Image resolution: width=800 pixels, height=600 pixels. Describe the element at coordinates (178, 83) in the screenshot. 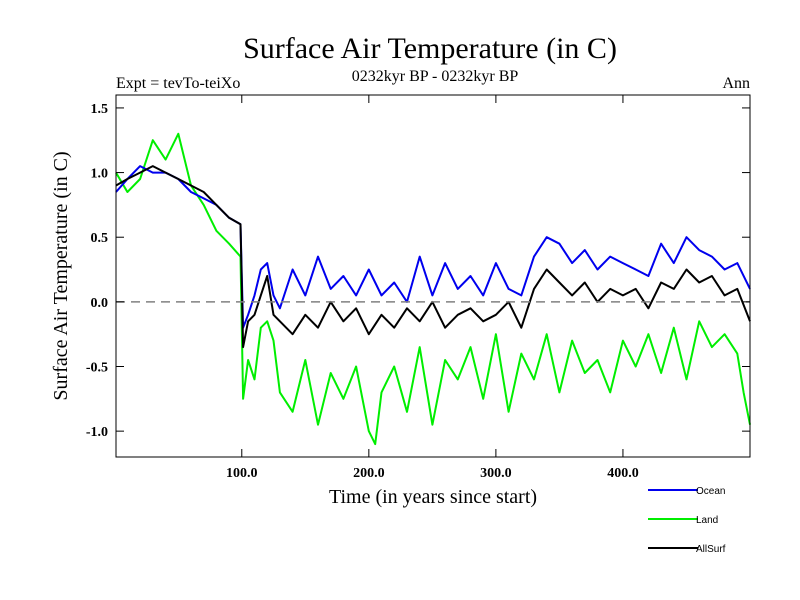

I see `experiment-label: Expt = tevTo-teiXo` at that location.